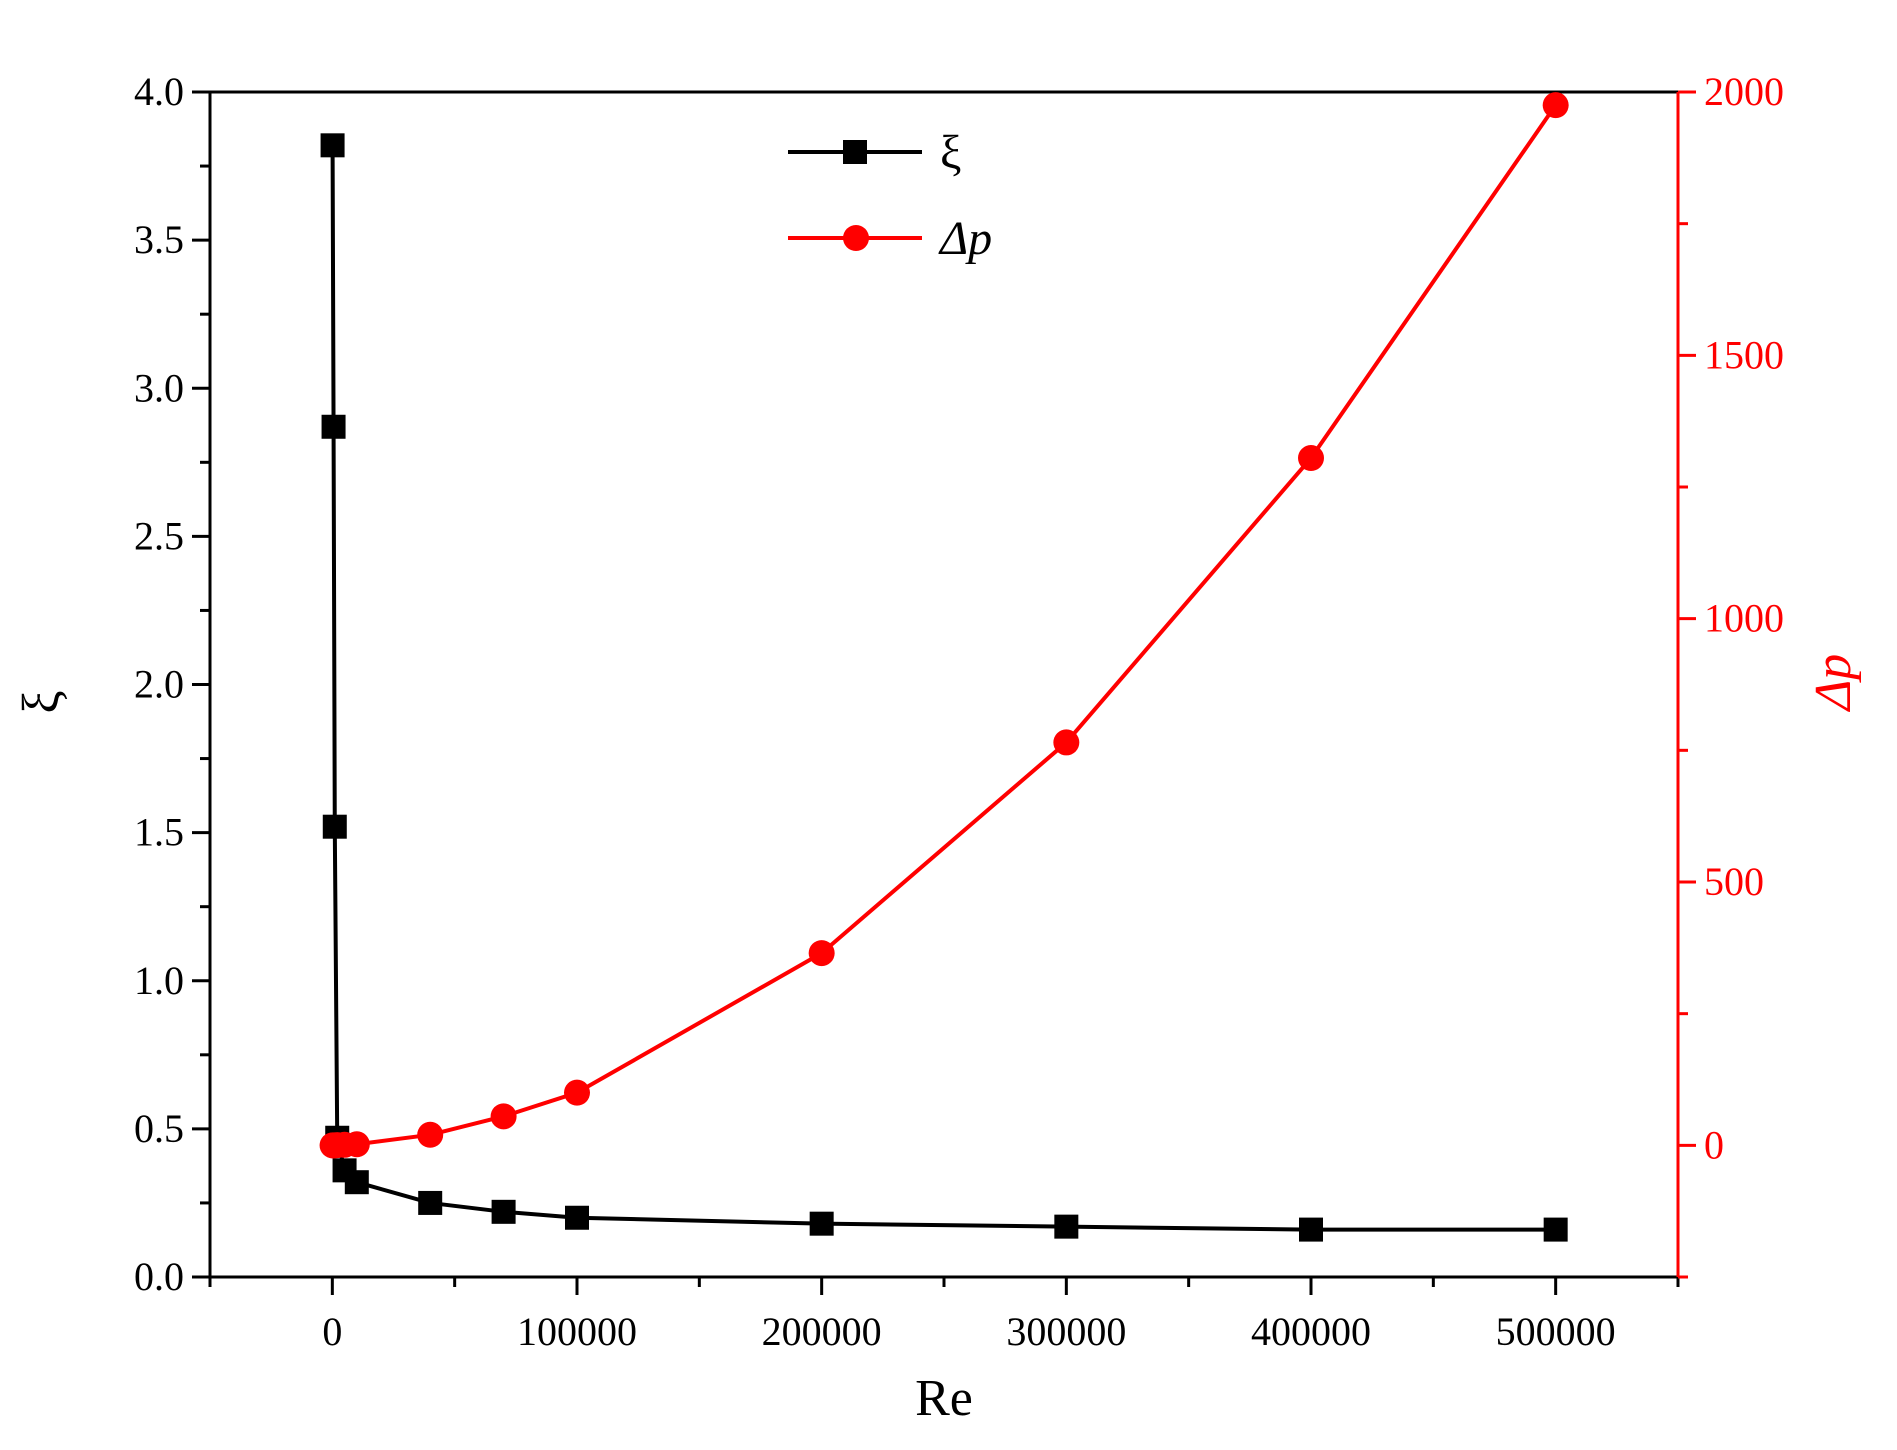  I want to click on y-left-axis: 0.0 0.5 1.0 1.5 2.0 2.5 3.0 3.5 4.0, so click(172, 684).